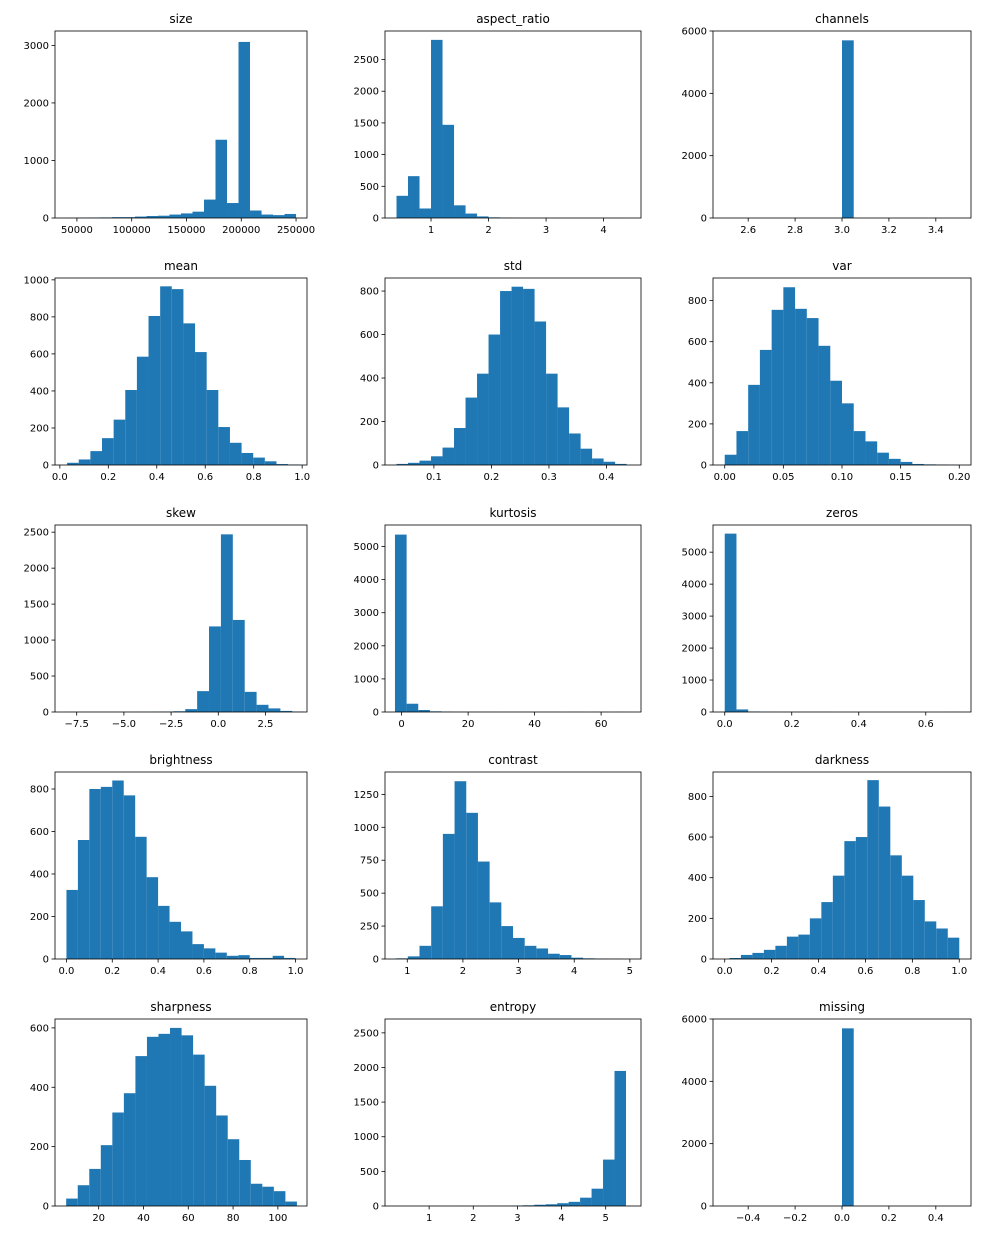  What do you see at coordinates (748, 1218) in the screenshot?
I see `x-tick-label: −0.4` at bounding box center [748, 1218].